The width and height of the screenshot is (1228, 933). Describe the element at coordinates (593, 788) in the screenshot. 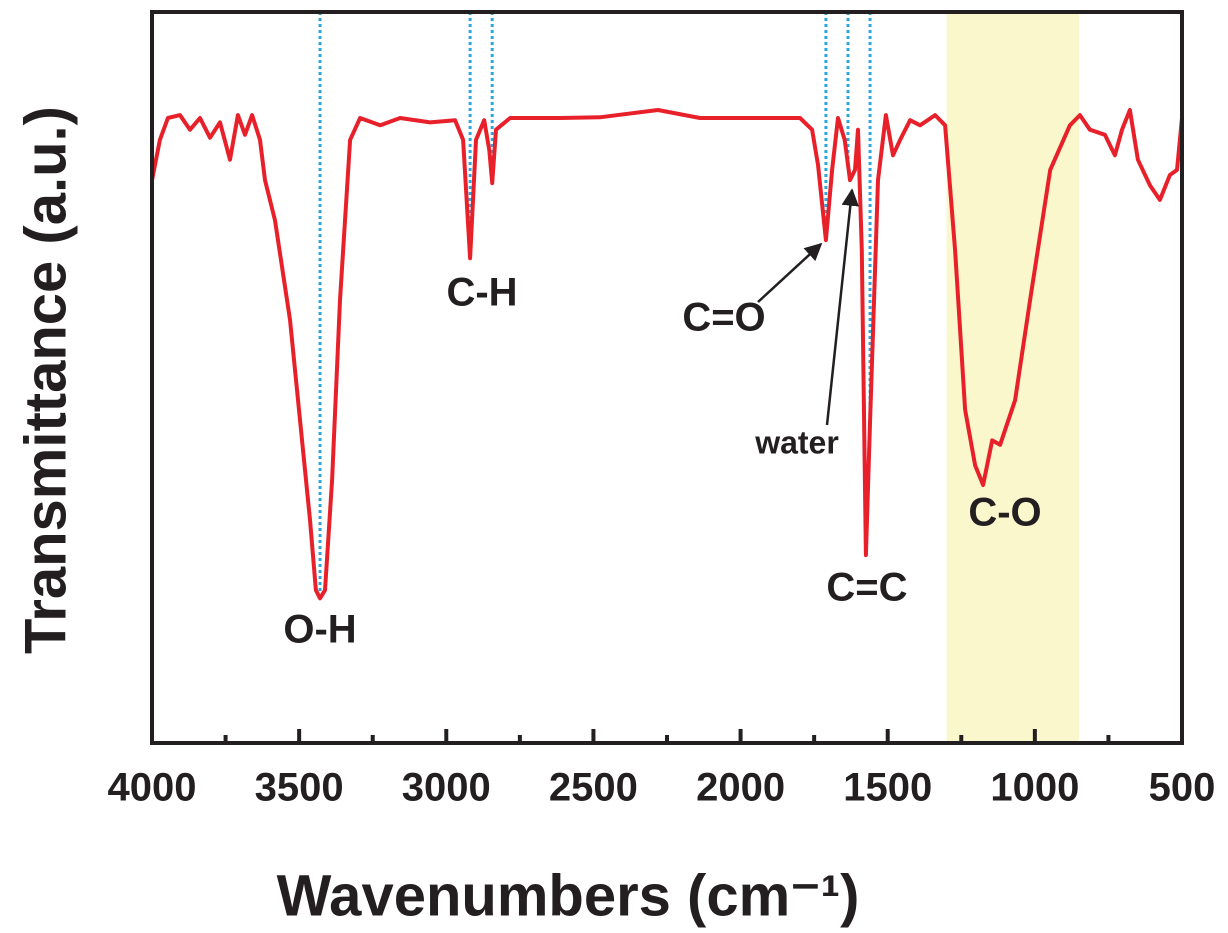

I see `x-tick-label: 2500` at that location.